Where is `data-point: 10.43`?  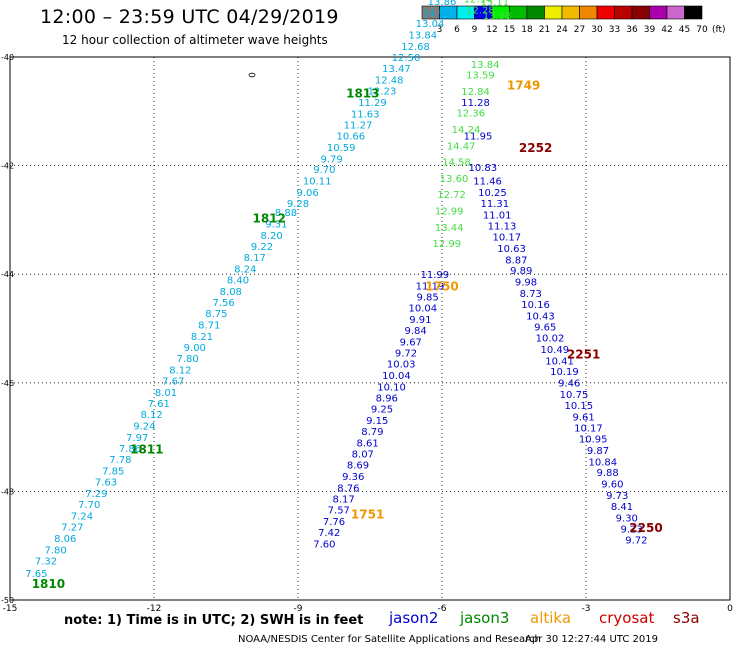 data-point: 10.43 is located at coordinates (540, 316).